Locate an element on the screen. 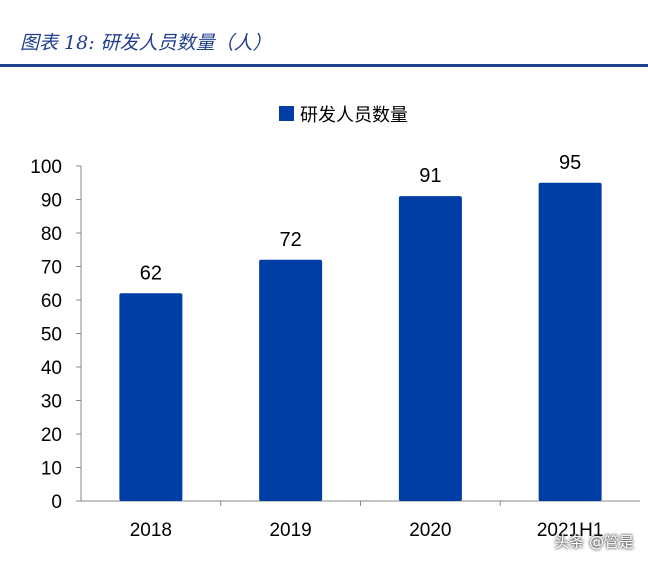 This screenshot has width=648, height=562. x-tick-label: 2018 is located at coordinates (151, 530).